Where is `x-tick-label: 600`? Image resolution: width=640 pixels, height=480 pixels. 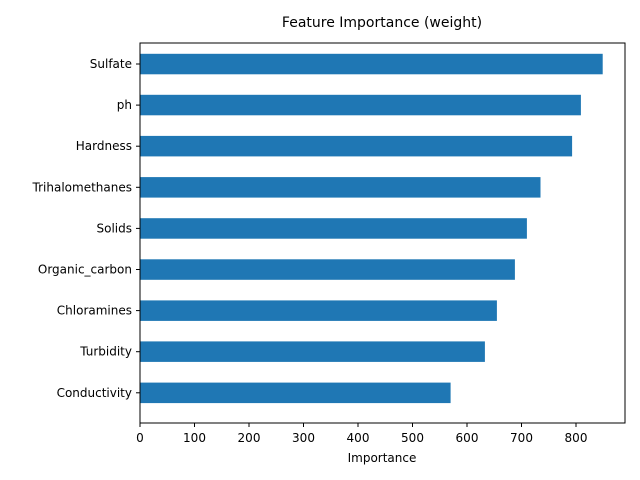 x-tick-label: 600 is located at coordinates (467, 438).